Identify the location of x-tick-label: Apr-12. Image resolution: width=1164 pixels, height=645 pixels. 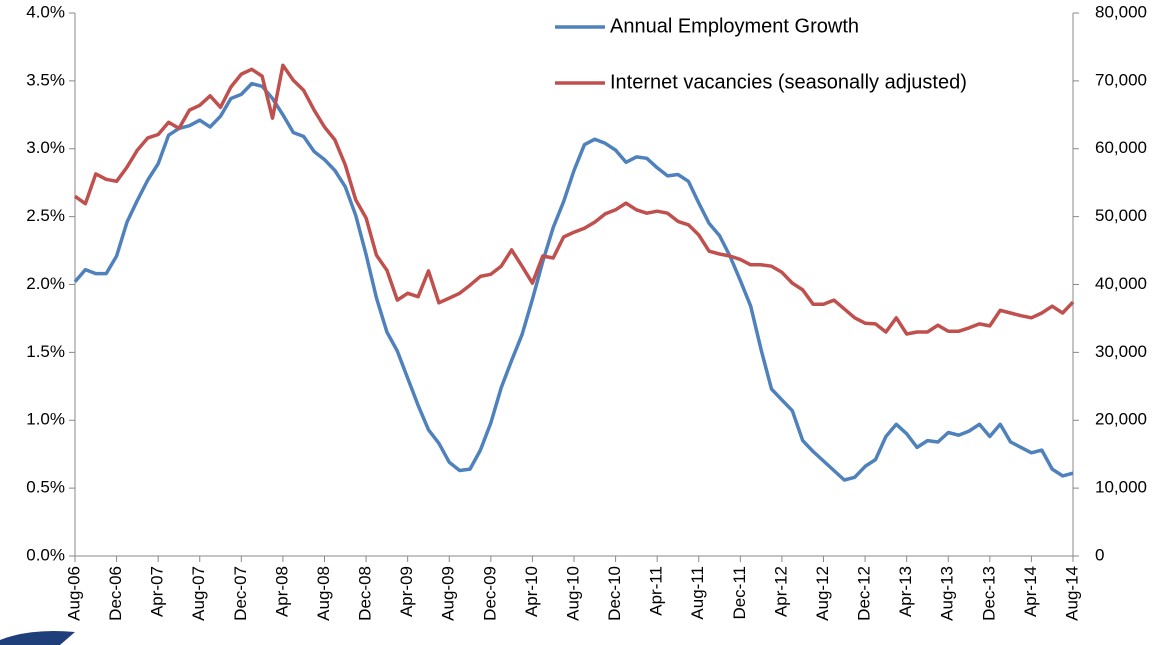
(780, 591).